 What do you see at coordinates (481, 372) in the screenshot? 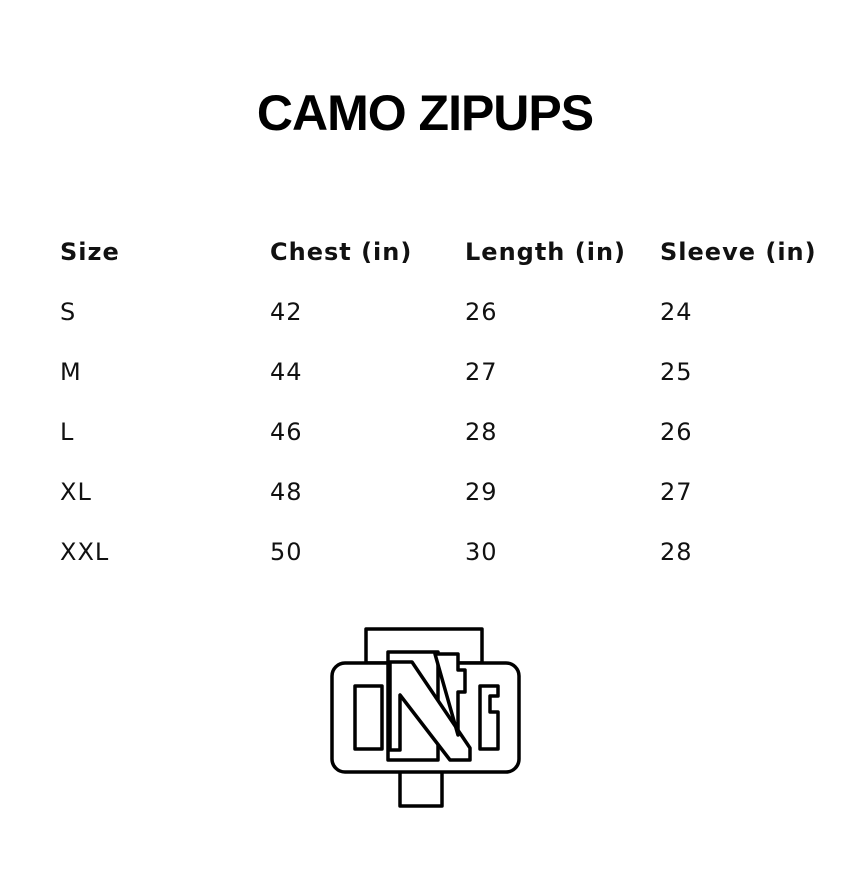
I see `cell-length: 27` at bounding box center [481, 372].